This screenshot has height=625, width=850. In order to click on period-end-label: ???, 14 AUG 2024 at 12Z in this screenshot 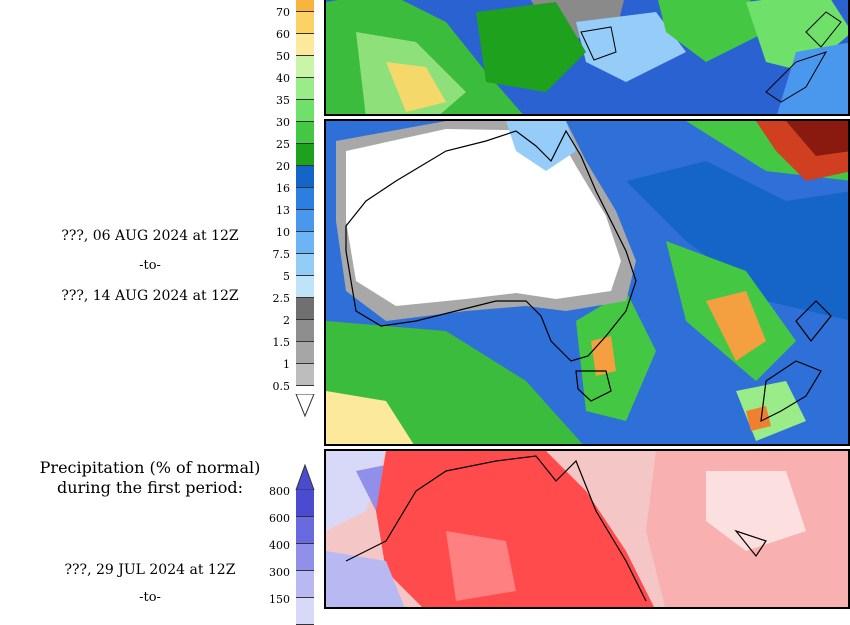, I will do `click(150, 296)`.